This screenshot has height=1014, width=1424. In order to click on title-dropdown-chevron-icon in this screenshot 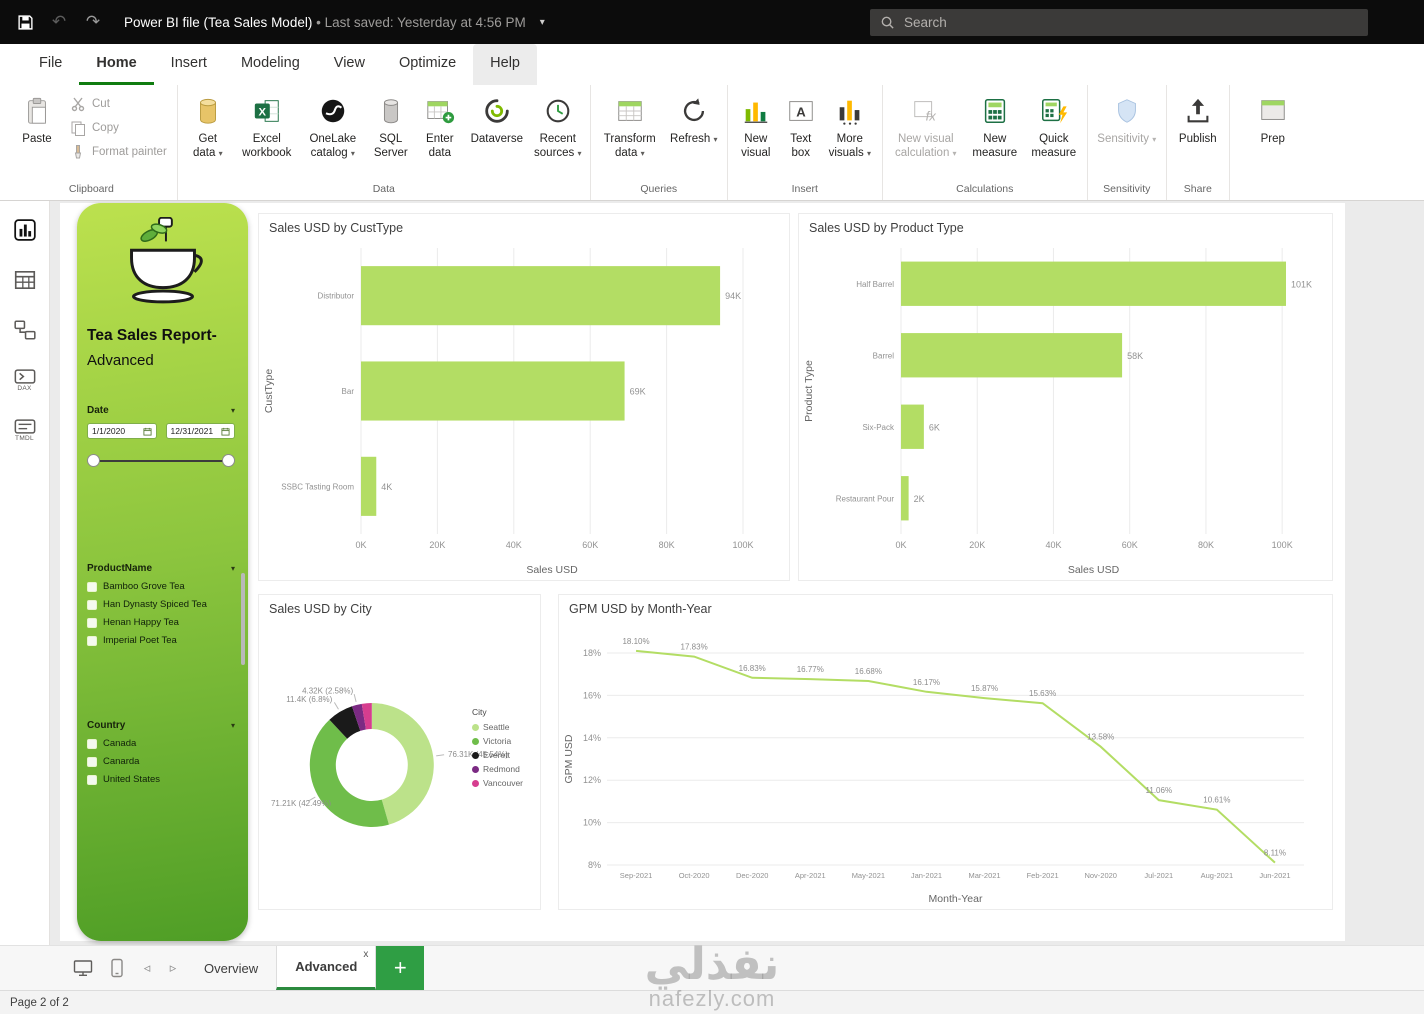, I will do `click(542, 22)`.